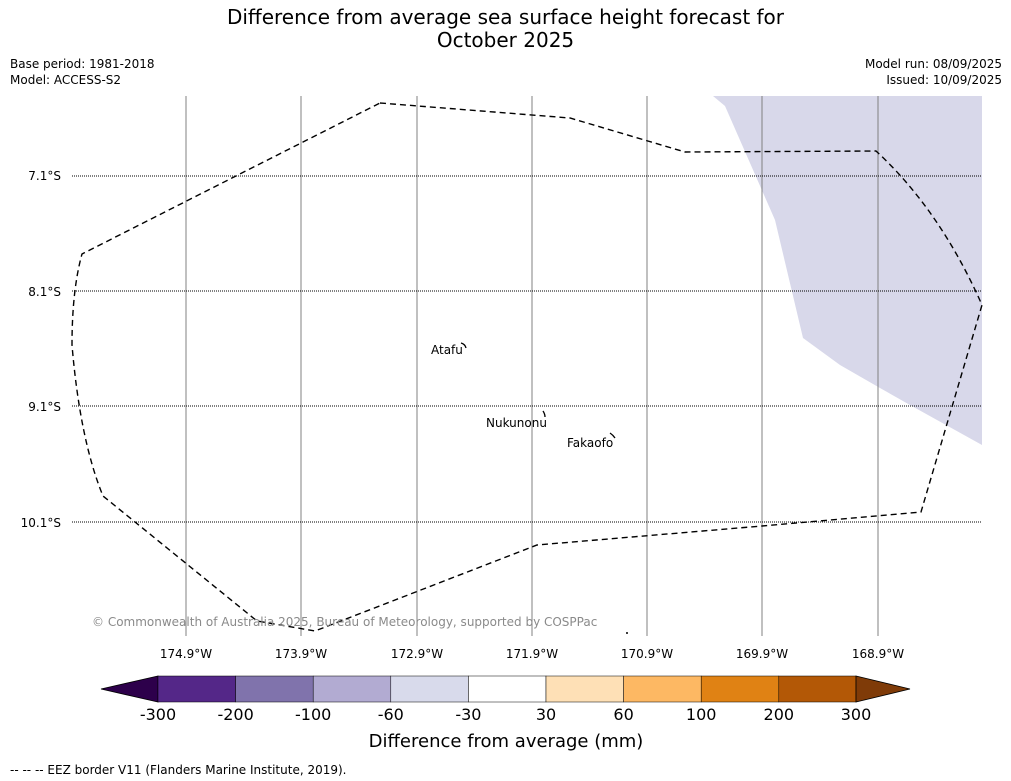 The image size is (1011, 781). Describe the element at coordinates (506, 741) in the screenshot. I see `colorbar-title: Difference from average (mm)` at that location.